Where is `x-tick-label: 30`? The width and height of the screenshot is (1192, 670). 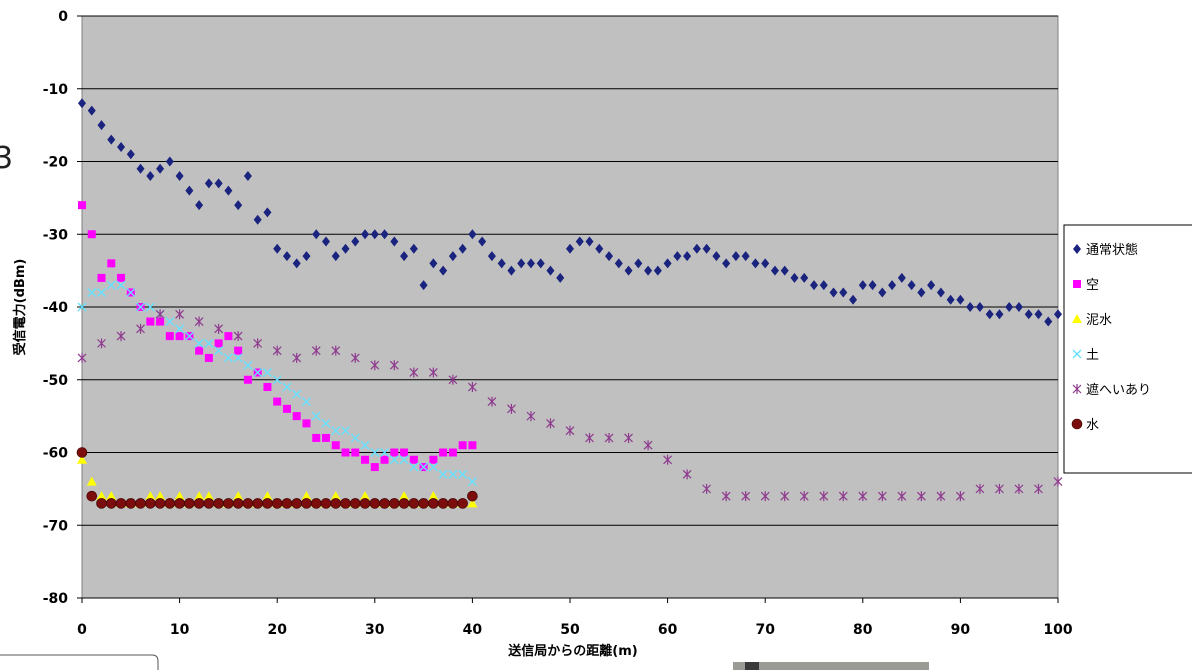
x-tick-label: 30 is located at coordinates (375, 630).